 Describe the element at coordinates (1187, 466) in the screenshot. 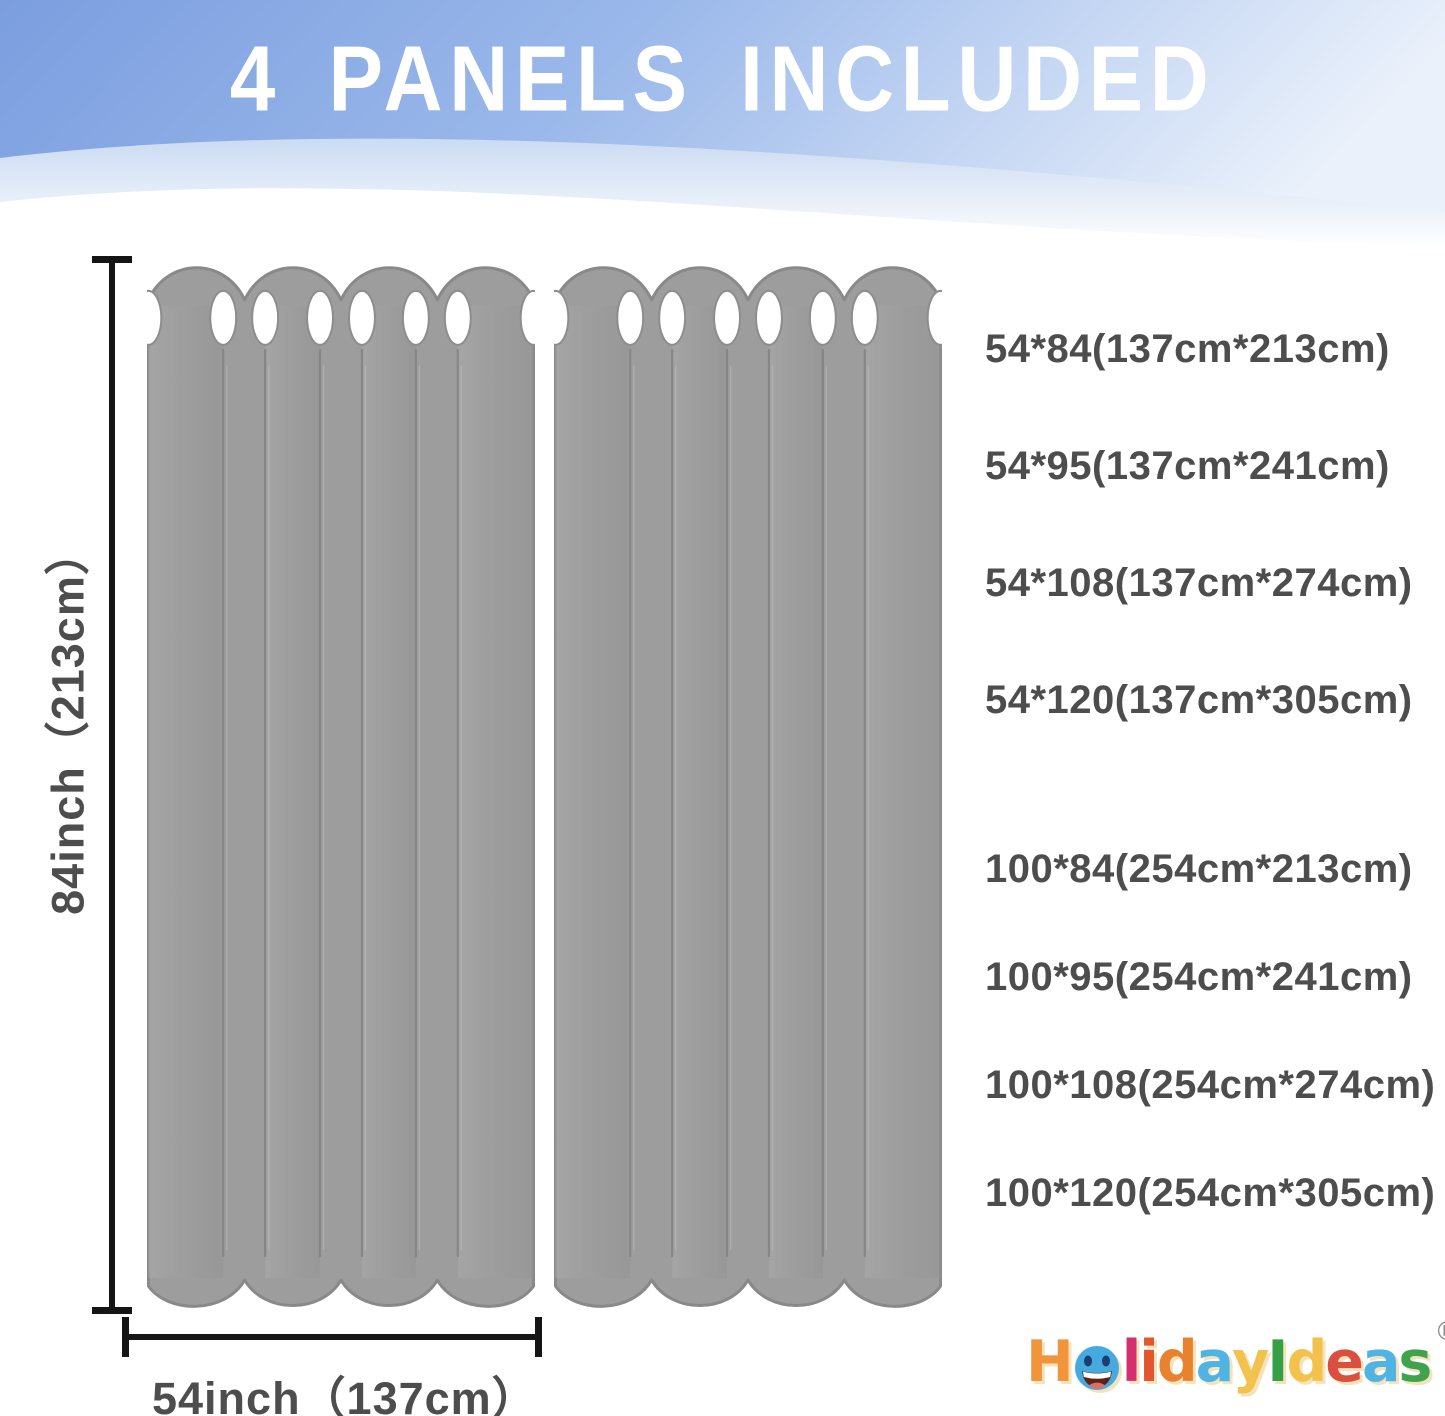

I see `size-option: 54*95(137cm*241cm)` at that location.